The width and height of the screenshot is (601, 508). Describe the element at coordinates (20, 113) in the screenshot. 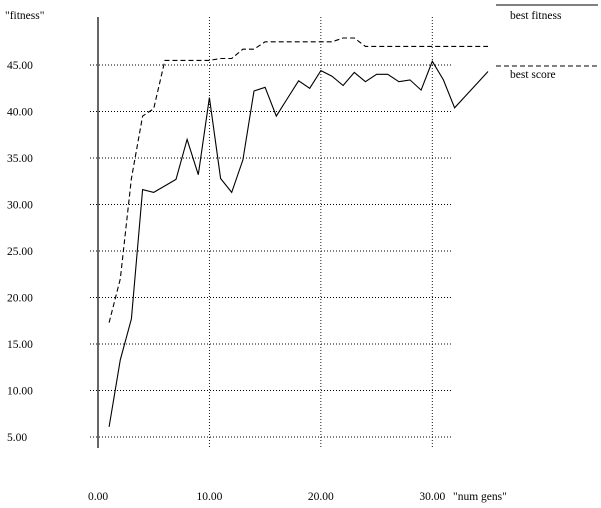

I see `y-tick-label: 40.00` at that location.